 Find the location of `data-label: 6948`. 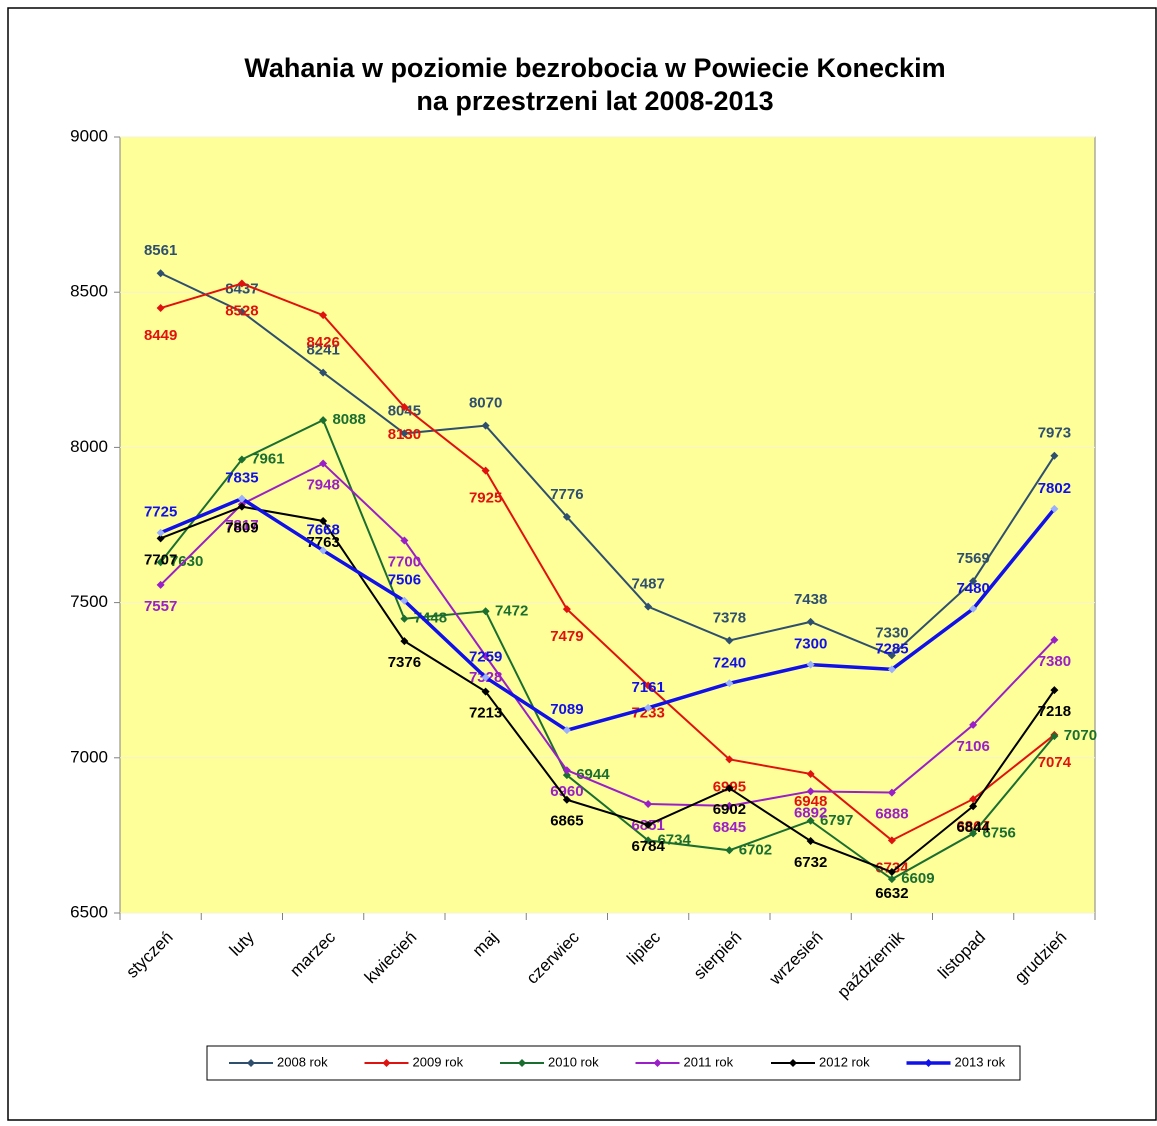

data-label: 6948 is located at coordinates (810, 801).